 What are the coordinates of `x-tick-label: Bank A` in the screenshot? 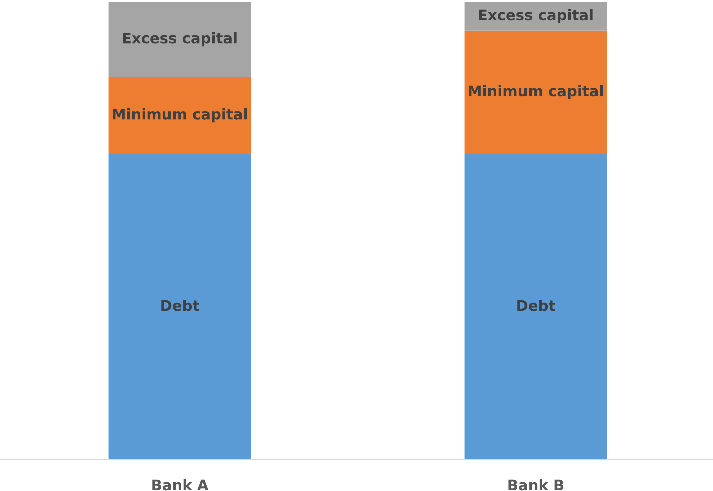 It's located at (180, 485).